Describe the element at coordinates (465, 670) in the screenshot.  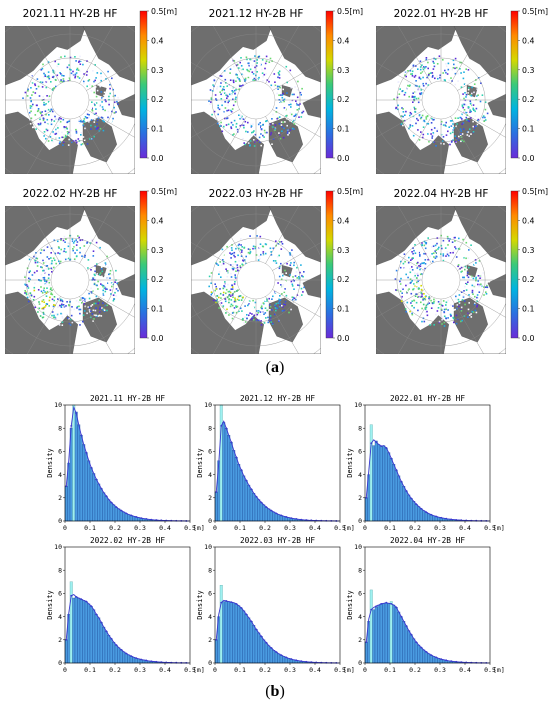
I see `x-tick-label: 0.4` at that location.